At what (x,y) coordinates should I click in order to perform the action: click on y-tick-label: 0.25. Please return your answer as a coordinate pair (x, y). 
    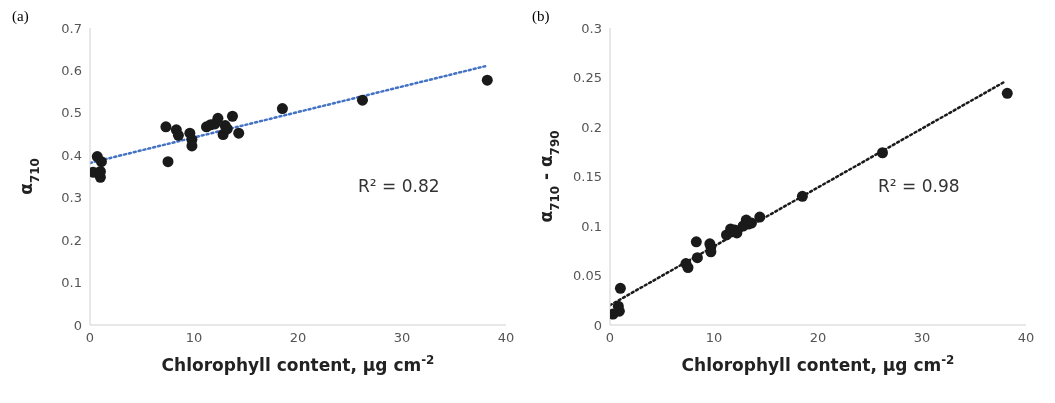
    Looking at the image, I should click on (587, 78).